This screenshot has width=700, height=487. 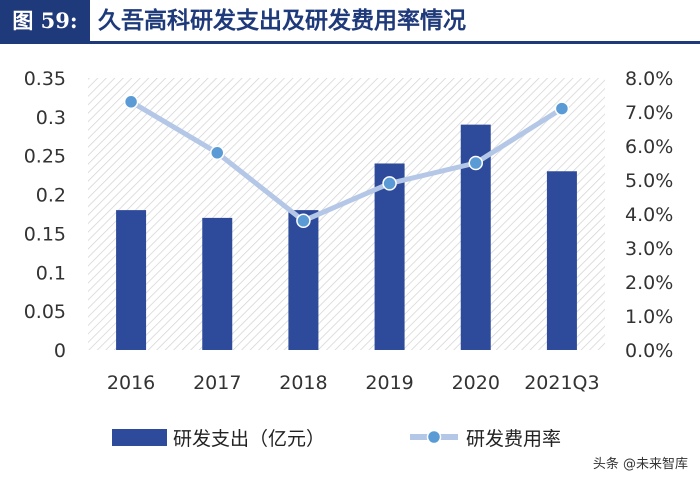 I want to click on bar-2016, so click(x=131, y=280).